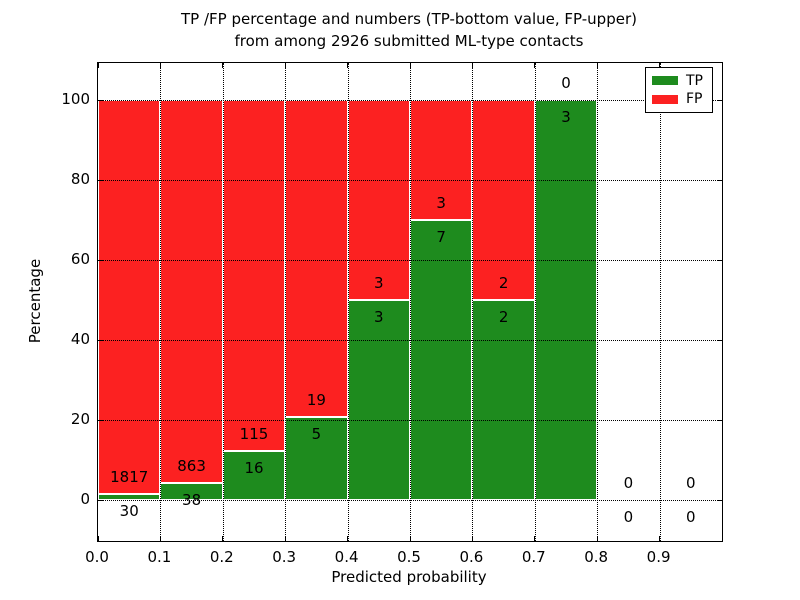 The width and height of the screenshot is (800, 600). Describe the element at coordinates (254, 434) in the screenshot. I see `bar-count-label-fp: 115` at that location.